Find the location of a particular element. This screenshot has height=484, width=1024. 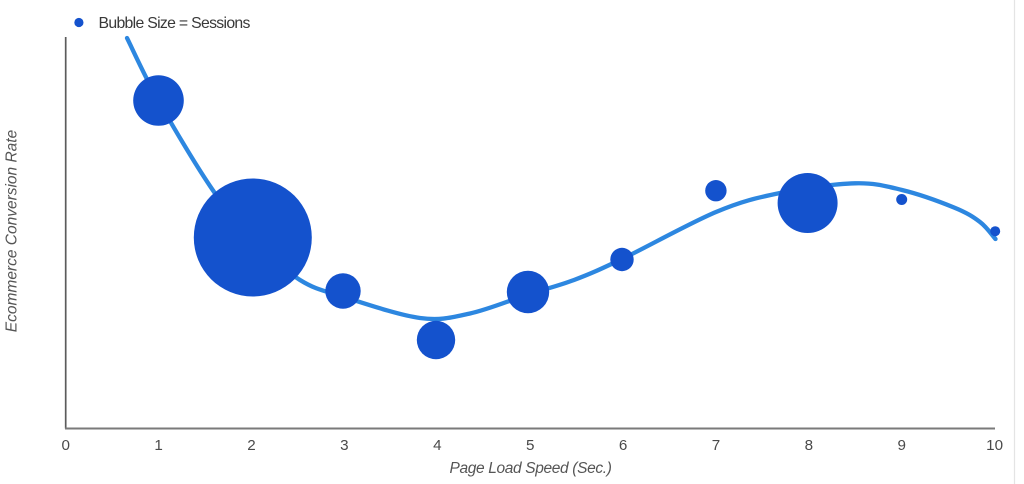

svg-text: 0 is located at coordinates (65, 445).